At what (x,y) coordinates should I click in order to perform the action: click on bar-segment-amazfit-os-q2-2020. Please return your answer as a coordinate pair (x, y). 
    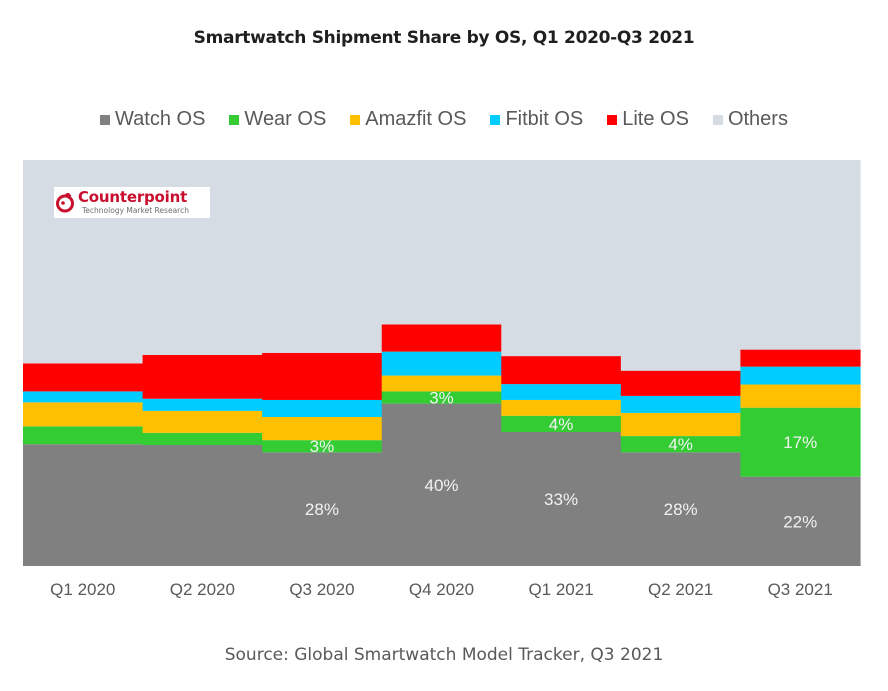
    Looking at the image, I should click on (202, 421).